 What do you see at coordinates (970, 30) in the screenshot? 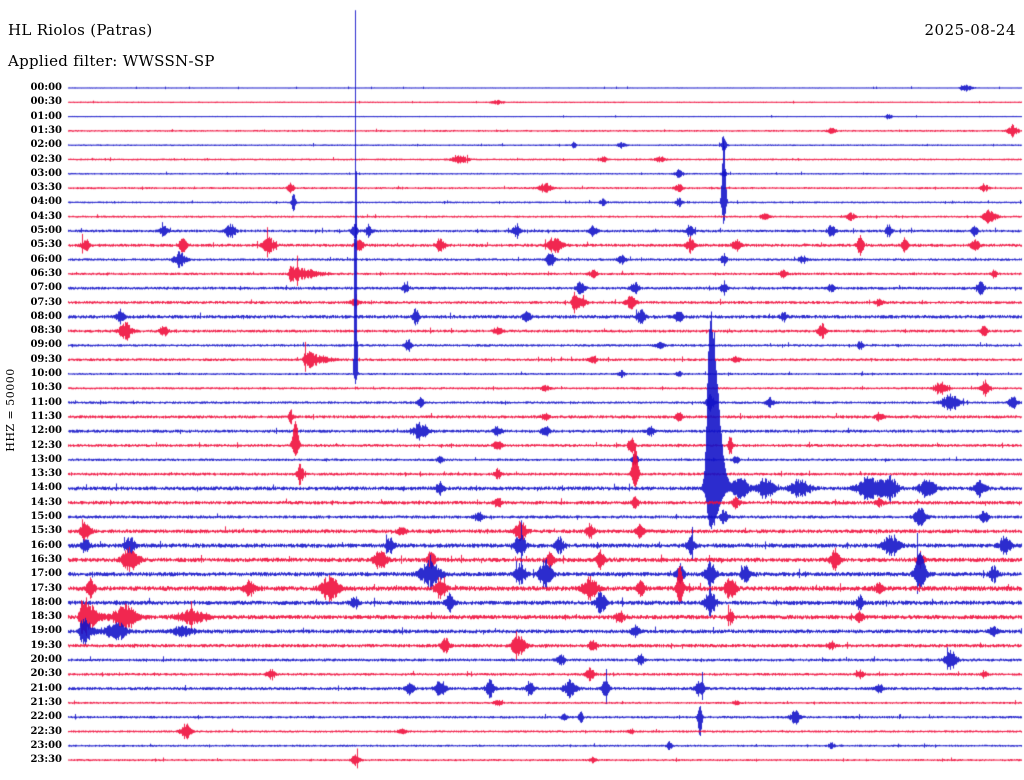
I see `date-label: 2025-08-24` at bounding box center [970, 30].